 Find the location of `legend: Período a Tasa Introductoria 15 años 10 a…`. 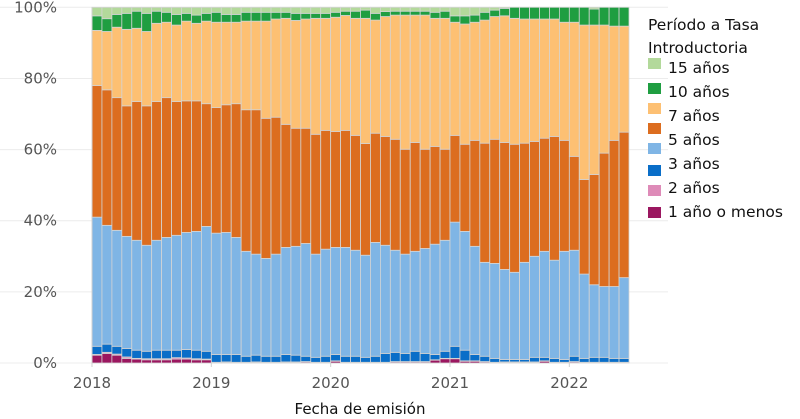

legend: Período a Tasa Introductoria 15 años 10 a… is located at coordinates (723, 119).